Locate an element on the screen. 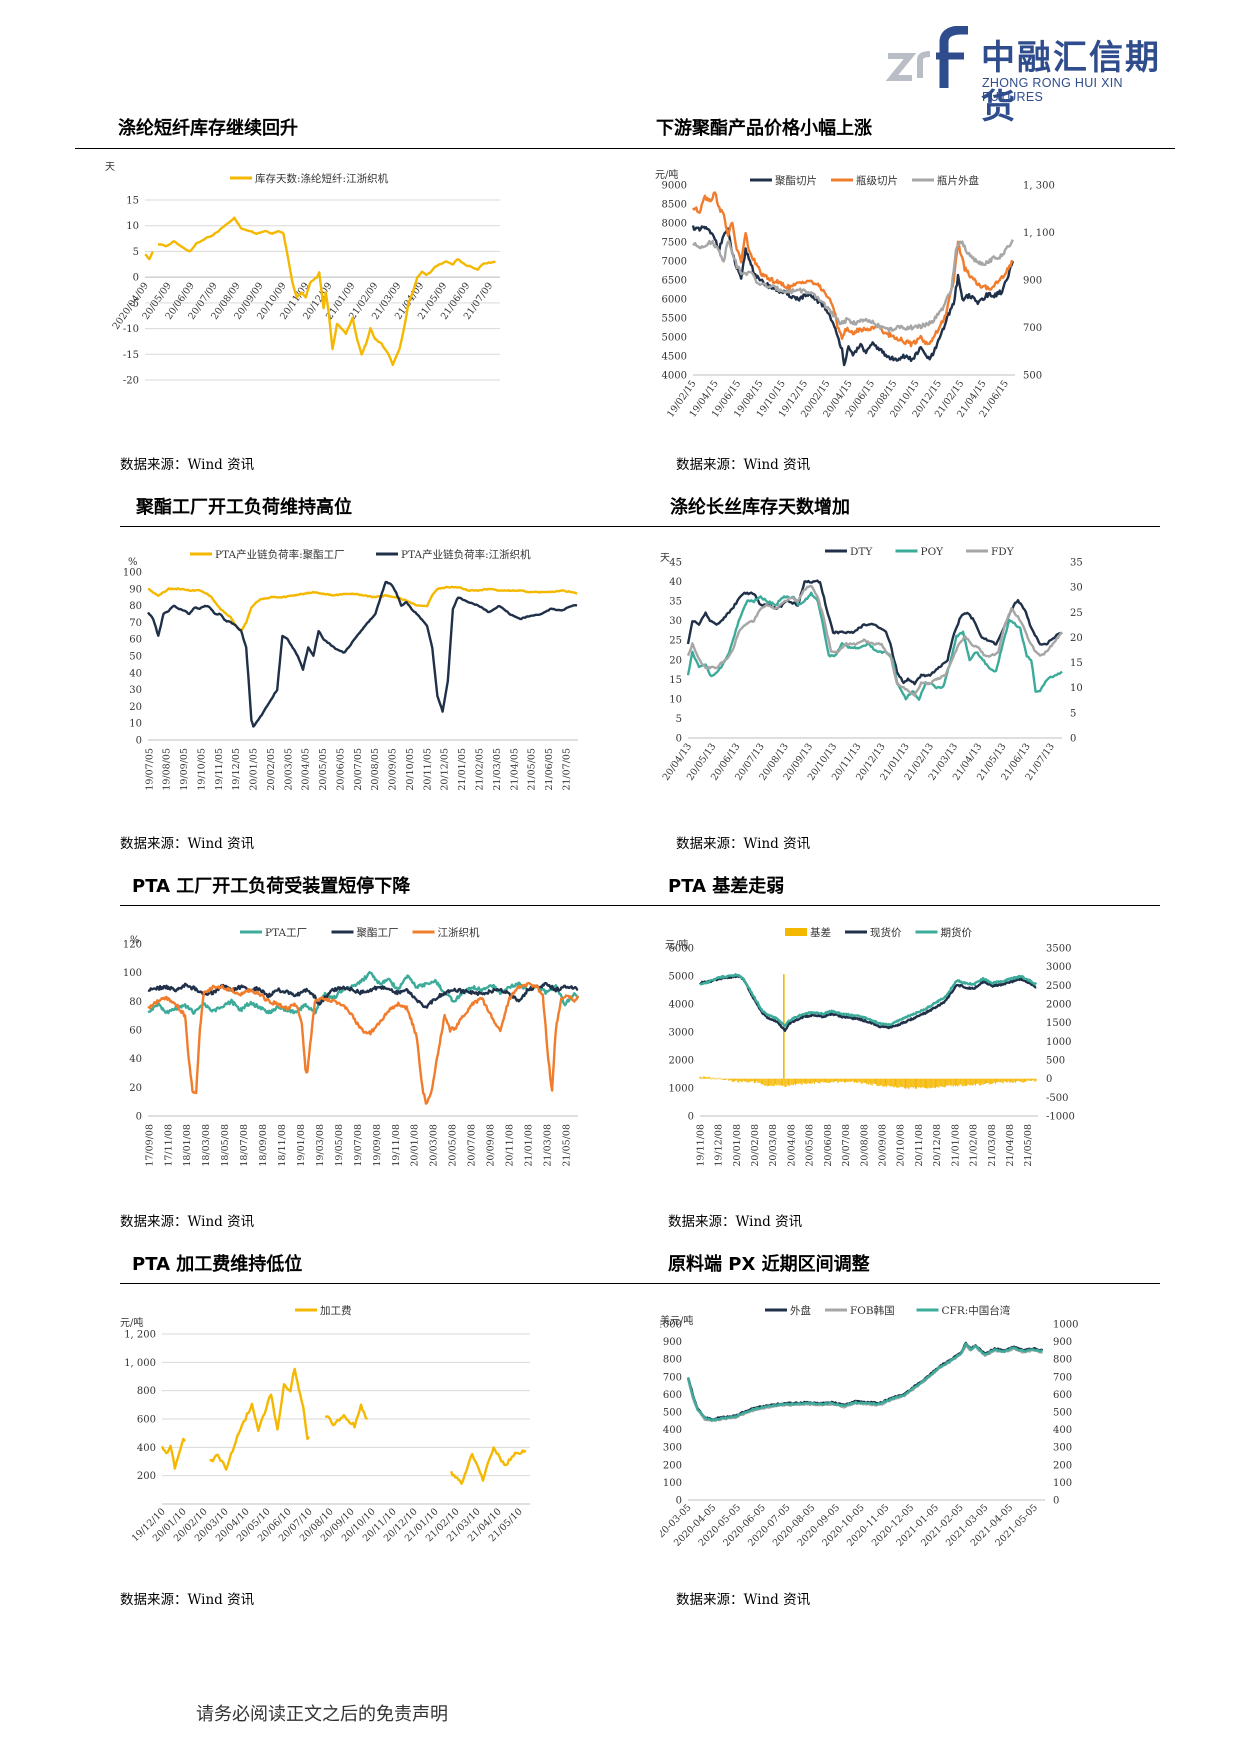 This screenshot has width=1240, height=1753. c3-xtick-label: 21/05/05 is located at coordinates (532, 769).